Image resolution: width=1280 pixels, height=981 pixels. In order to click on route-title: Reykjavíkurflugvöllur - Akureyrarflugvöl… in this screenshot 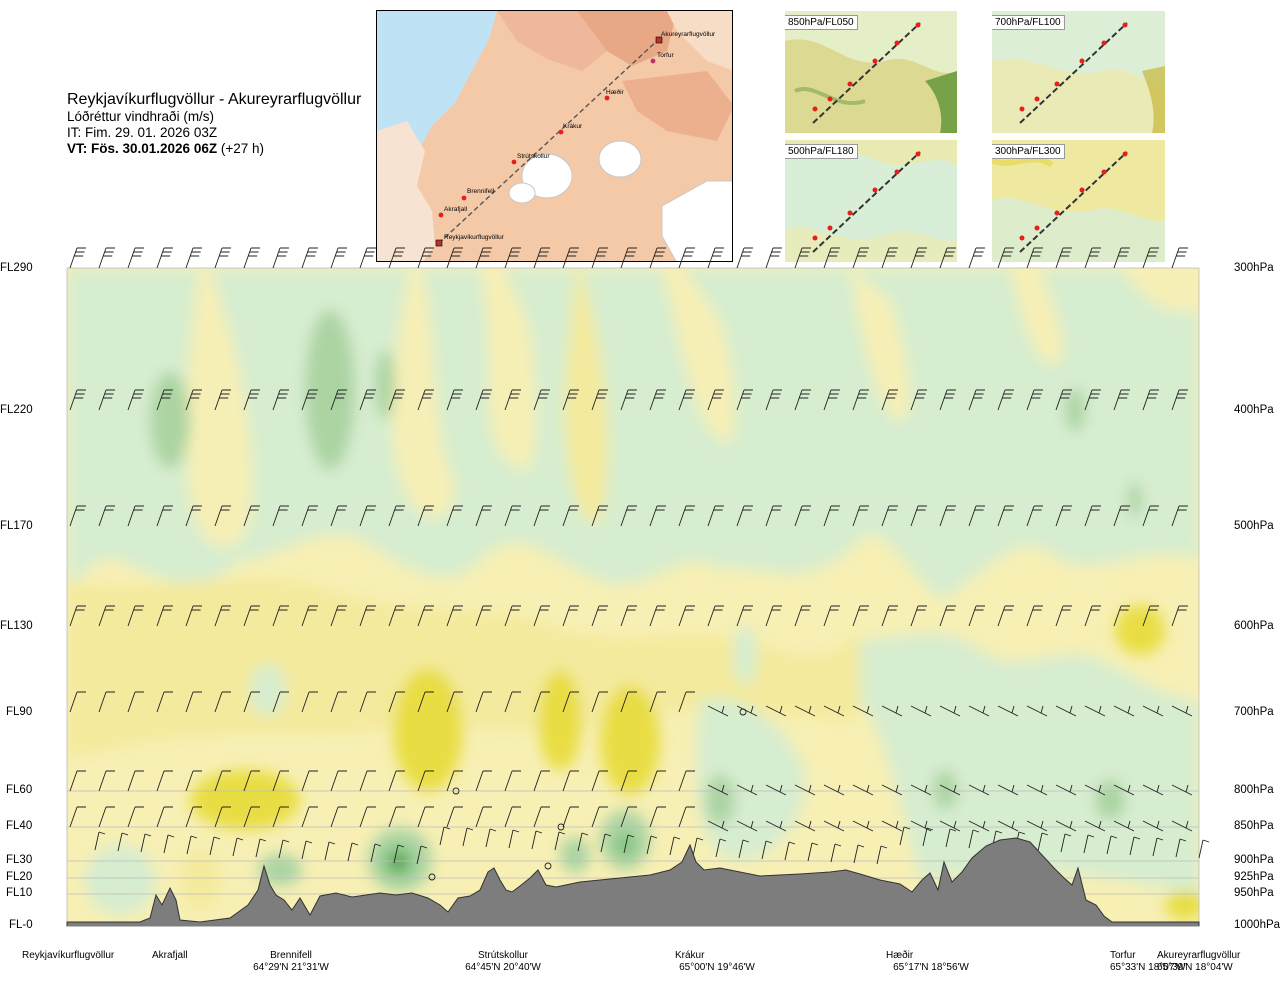, I will do `click(214, 99)`.